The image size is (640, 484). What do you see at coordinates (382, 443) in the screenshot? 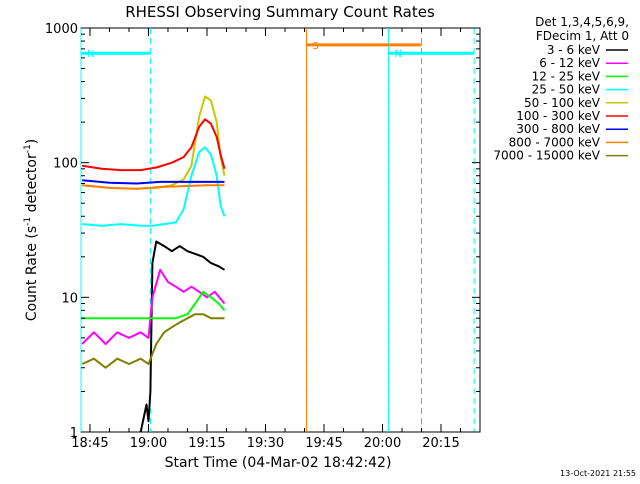
I see `x-tick-label: 20:00` at bounding box center [382, 443].